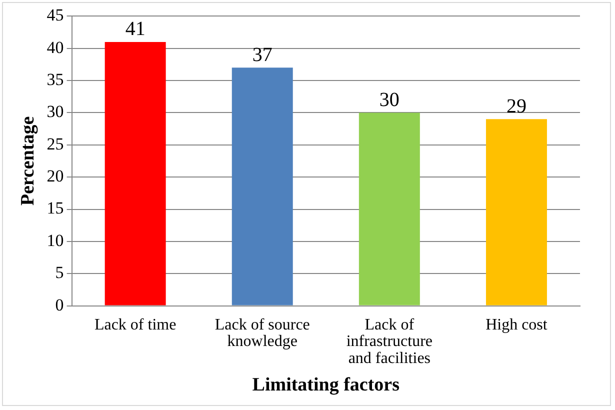 The width and height of the screenshot is (615, 410). Describe the element at coordinates (135, 325) in the screenshot. I see `x-tick-label: Lack of time` at that location.